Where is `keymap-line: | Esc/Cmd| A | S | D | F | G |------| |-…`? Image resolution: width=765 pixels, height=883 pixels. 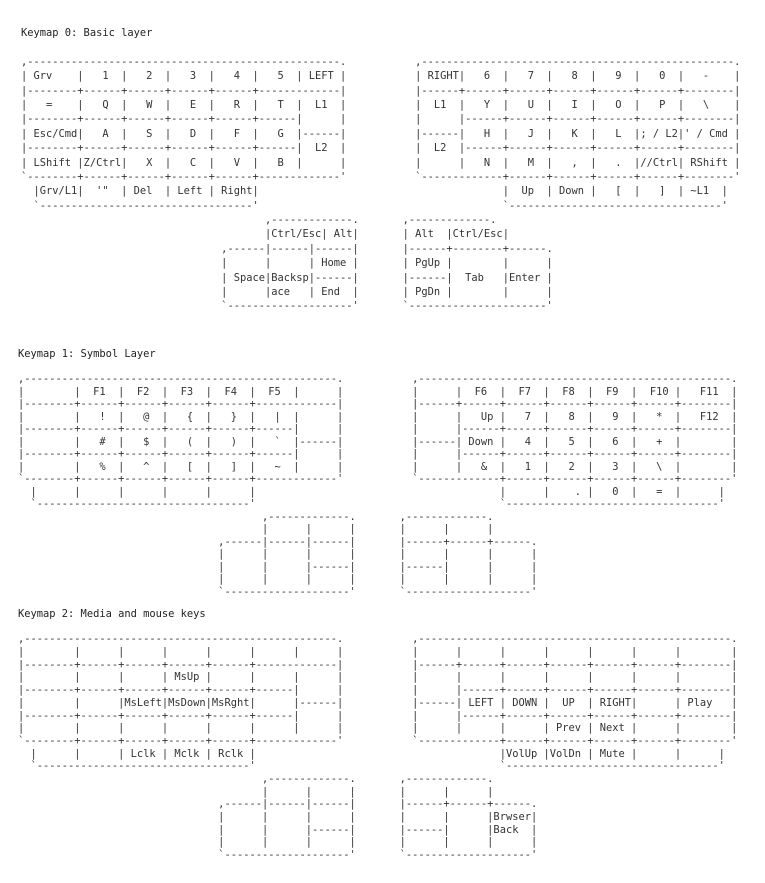 keymap-line: | Esc/Cmd| A | S | D | F | G |------| |-… is located at coordinates (381, 133).